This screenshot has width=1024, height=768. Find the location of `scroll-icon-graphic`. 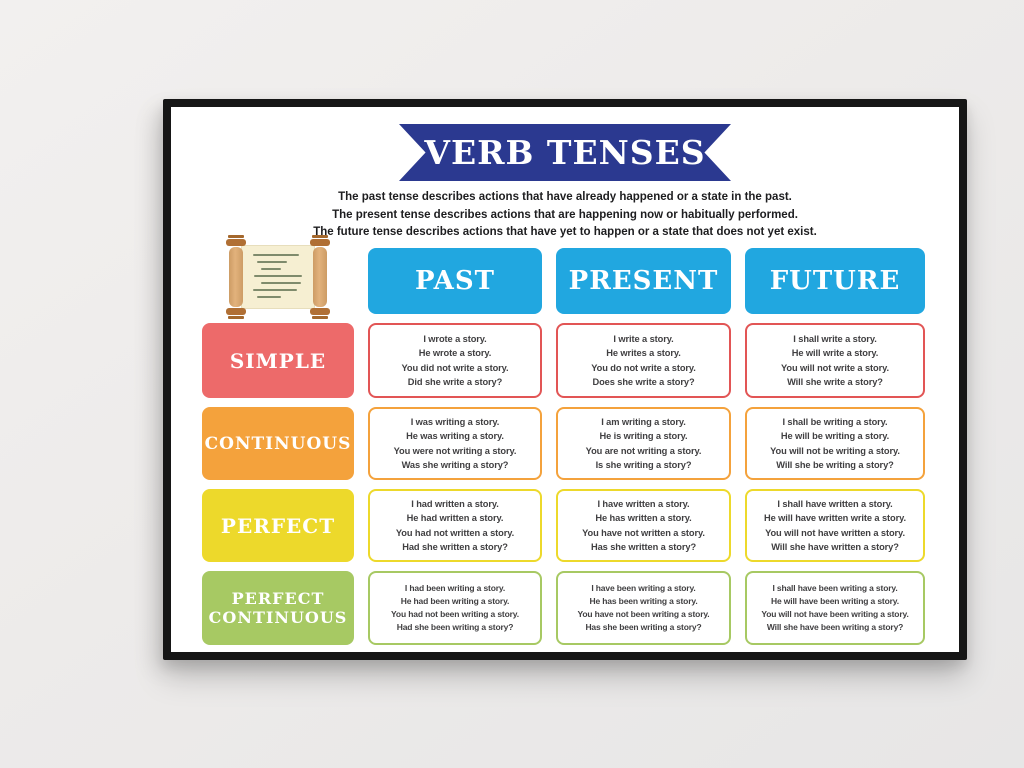

scroll-icon-graphic is located at coordinates (278, 277).